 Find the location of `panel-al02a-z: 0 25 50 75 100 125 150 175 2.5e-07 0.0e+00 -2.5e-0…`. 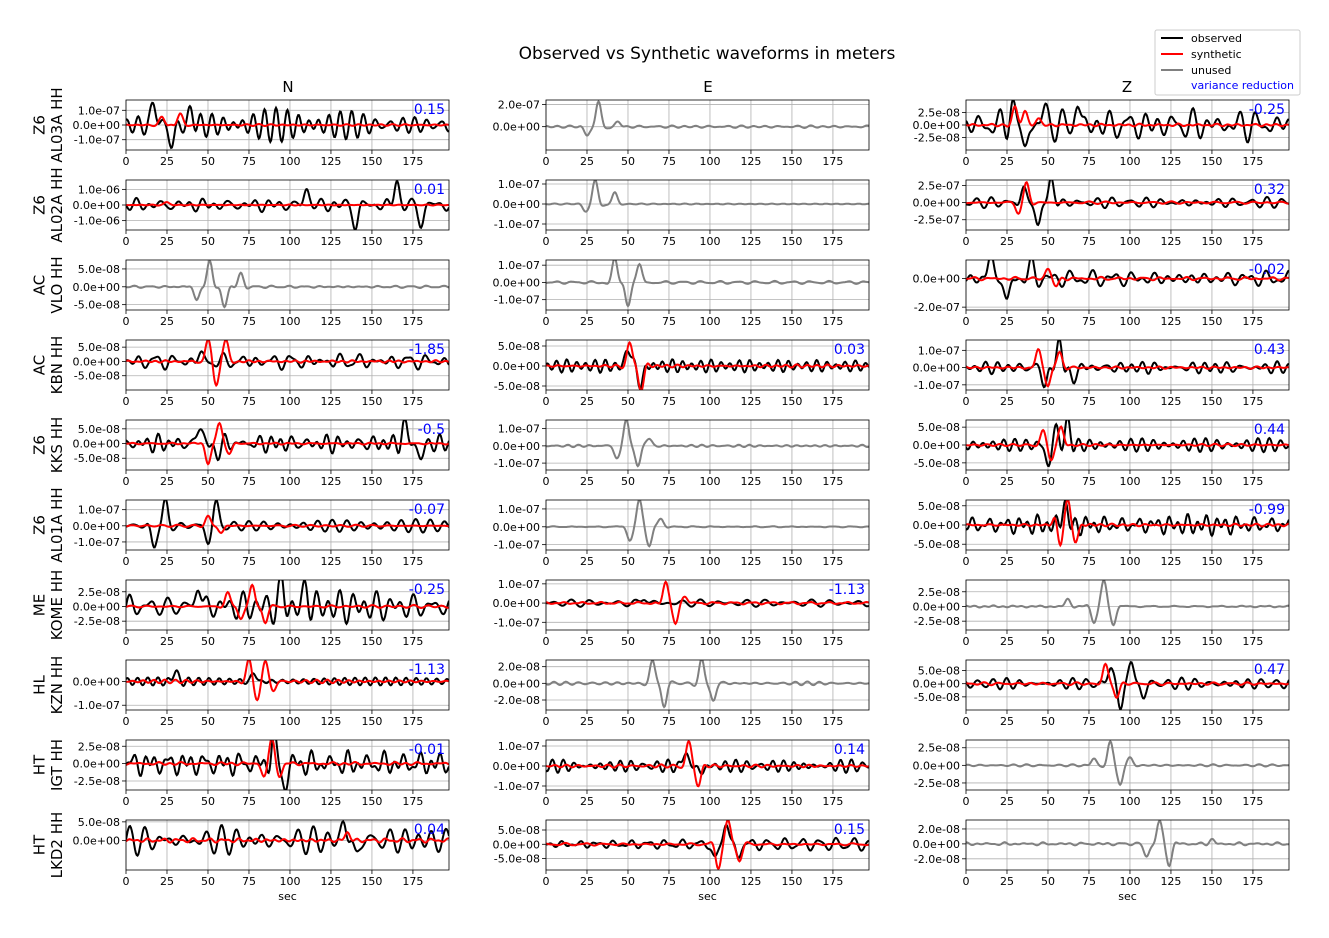

panel-al02a-z: 0 25 50 75 100 125 150 175 2.5e-07 0.0e+00 -2.5e-0… is located at coordinates (1101, 213).